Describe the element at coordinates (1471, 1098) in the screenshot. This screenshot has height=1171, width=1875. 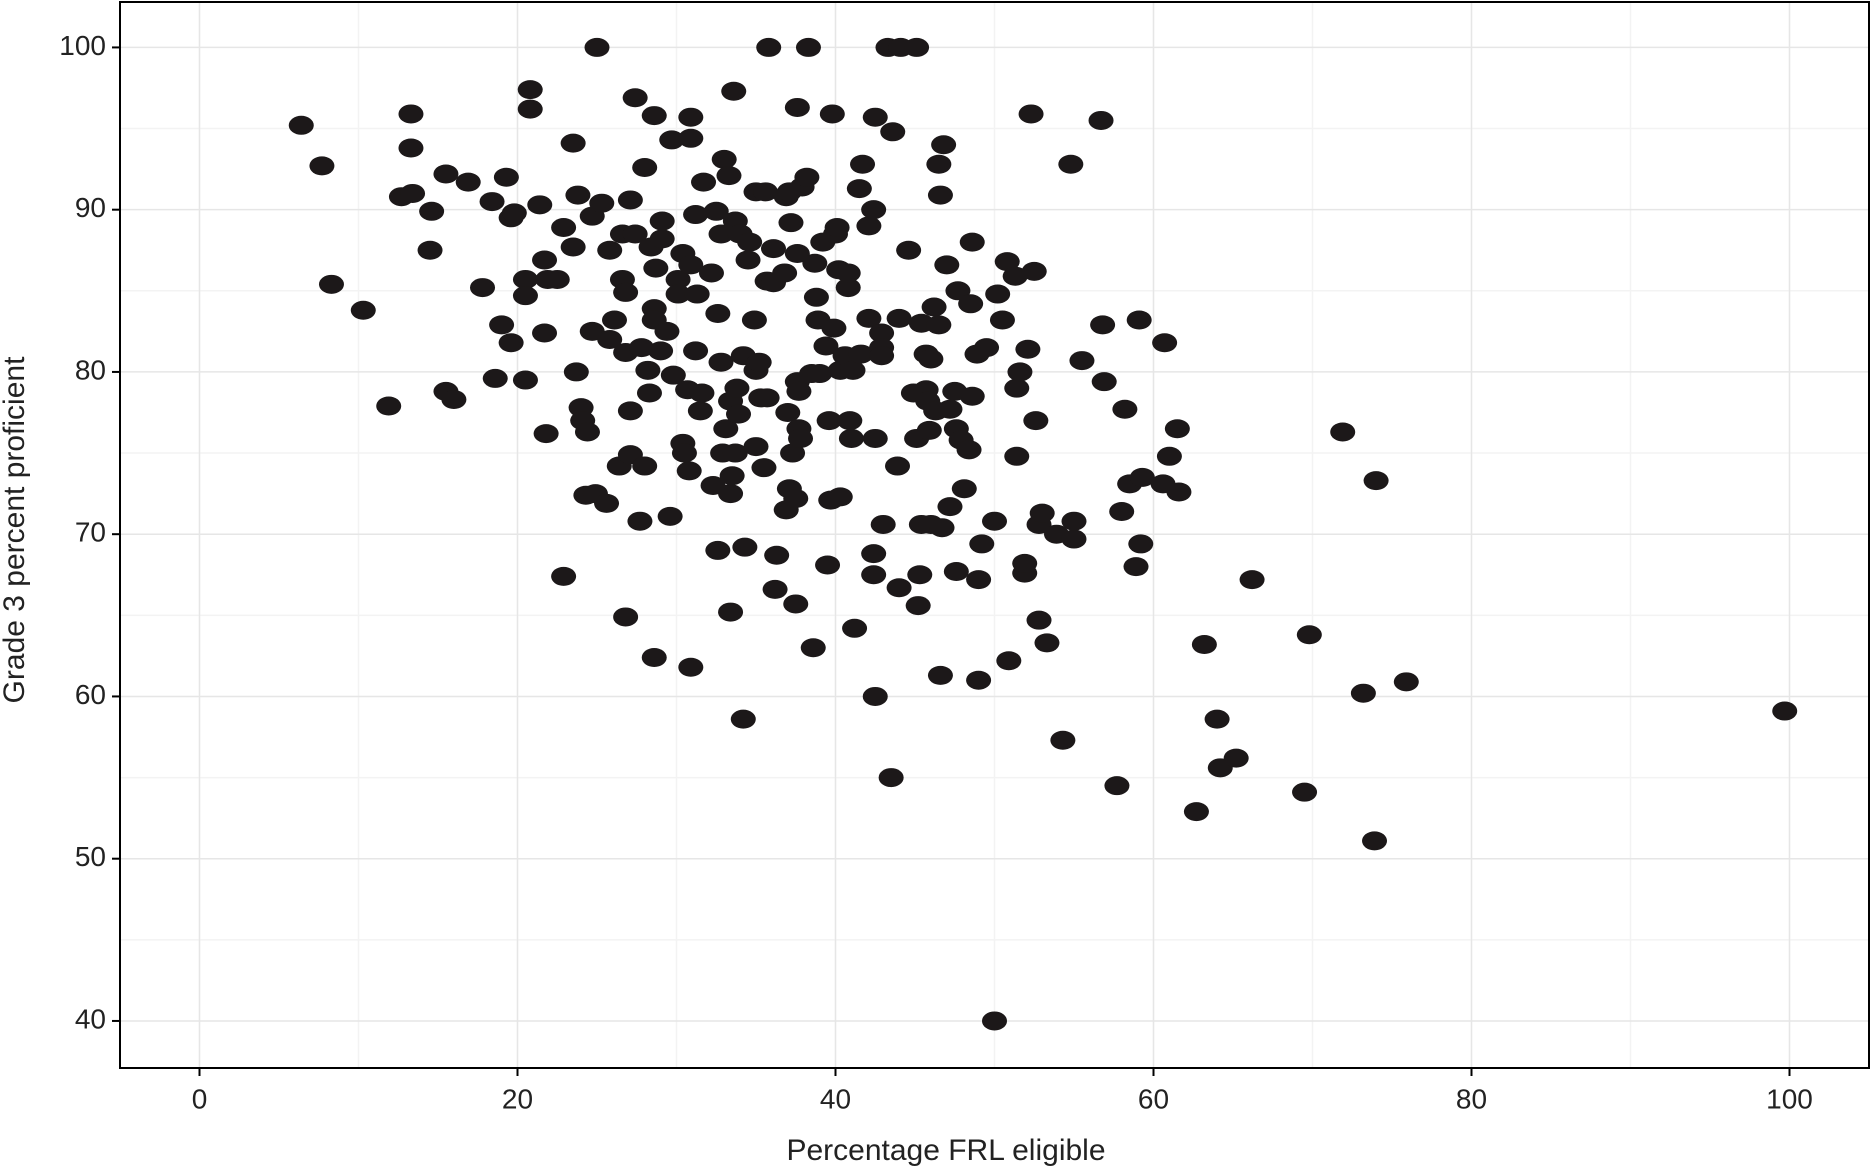
I see `x-tick-label: 80` at that location.